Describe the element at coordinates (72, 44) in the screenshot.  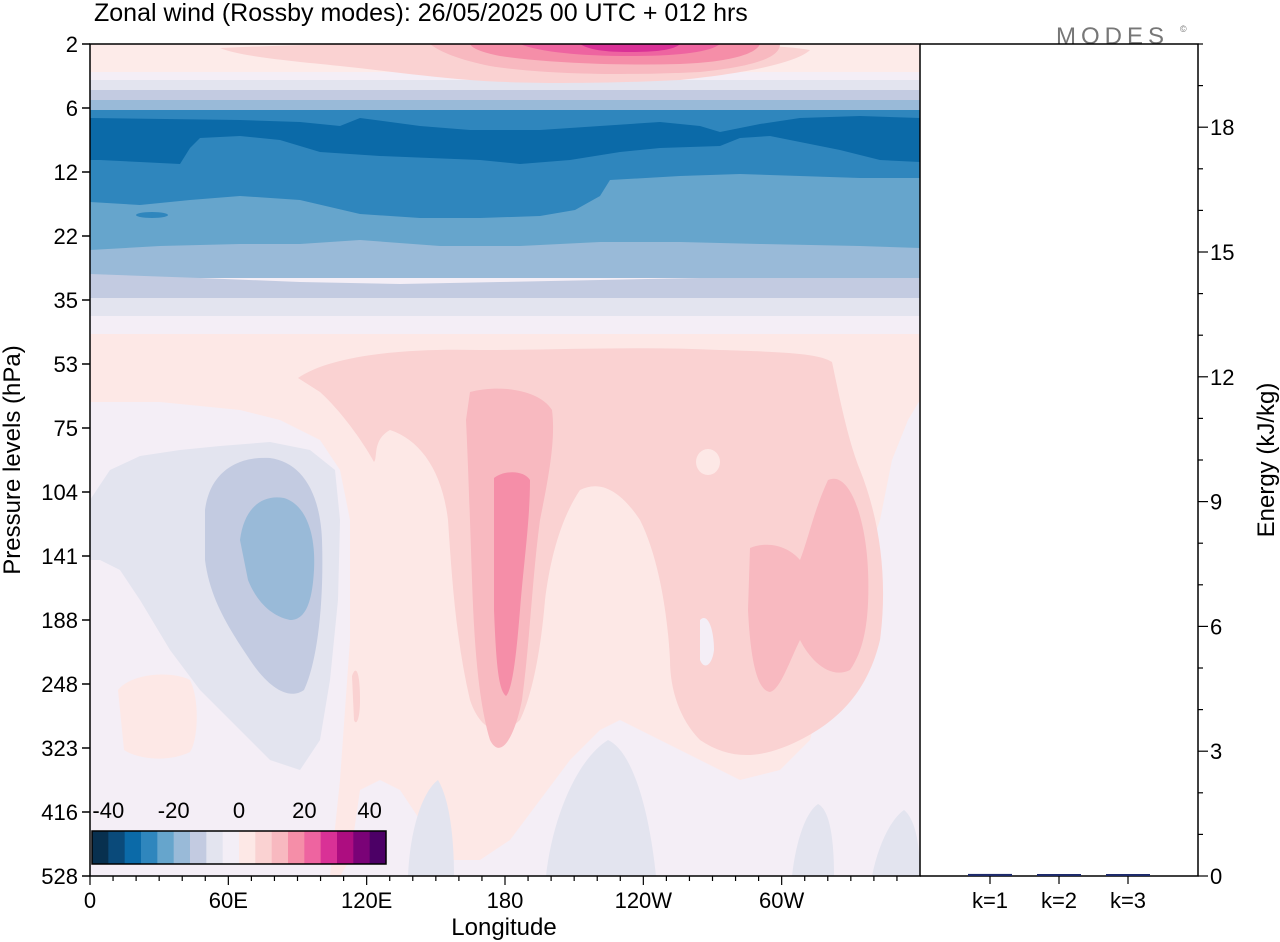
I see `pressure-tick-label: 2` at that location.